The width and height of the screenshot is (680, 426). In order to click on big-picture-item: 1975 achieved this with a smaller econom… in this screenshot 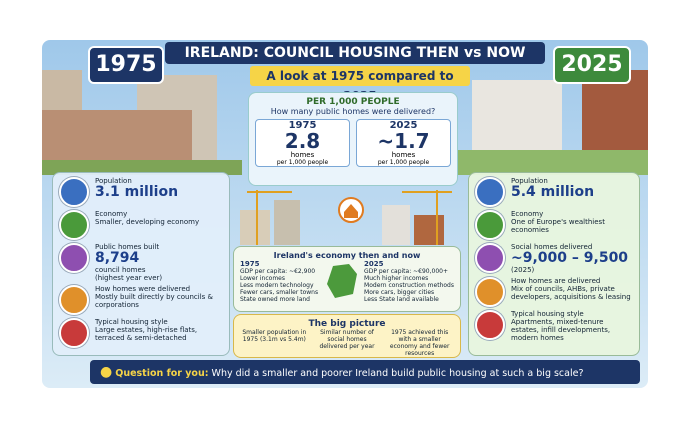, I will do `click(419, 343)`.